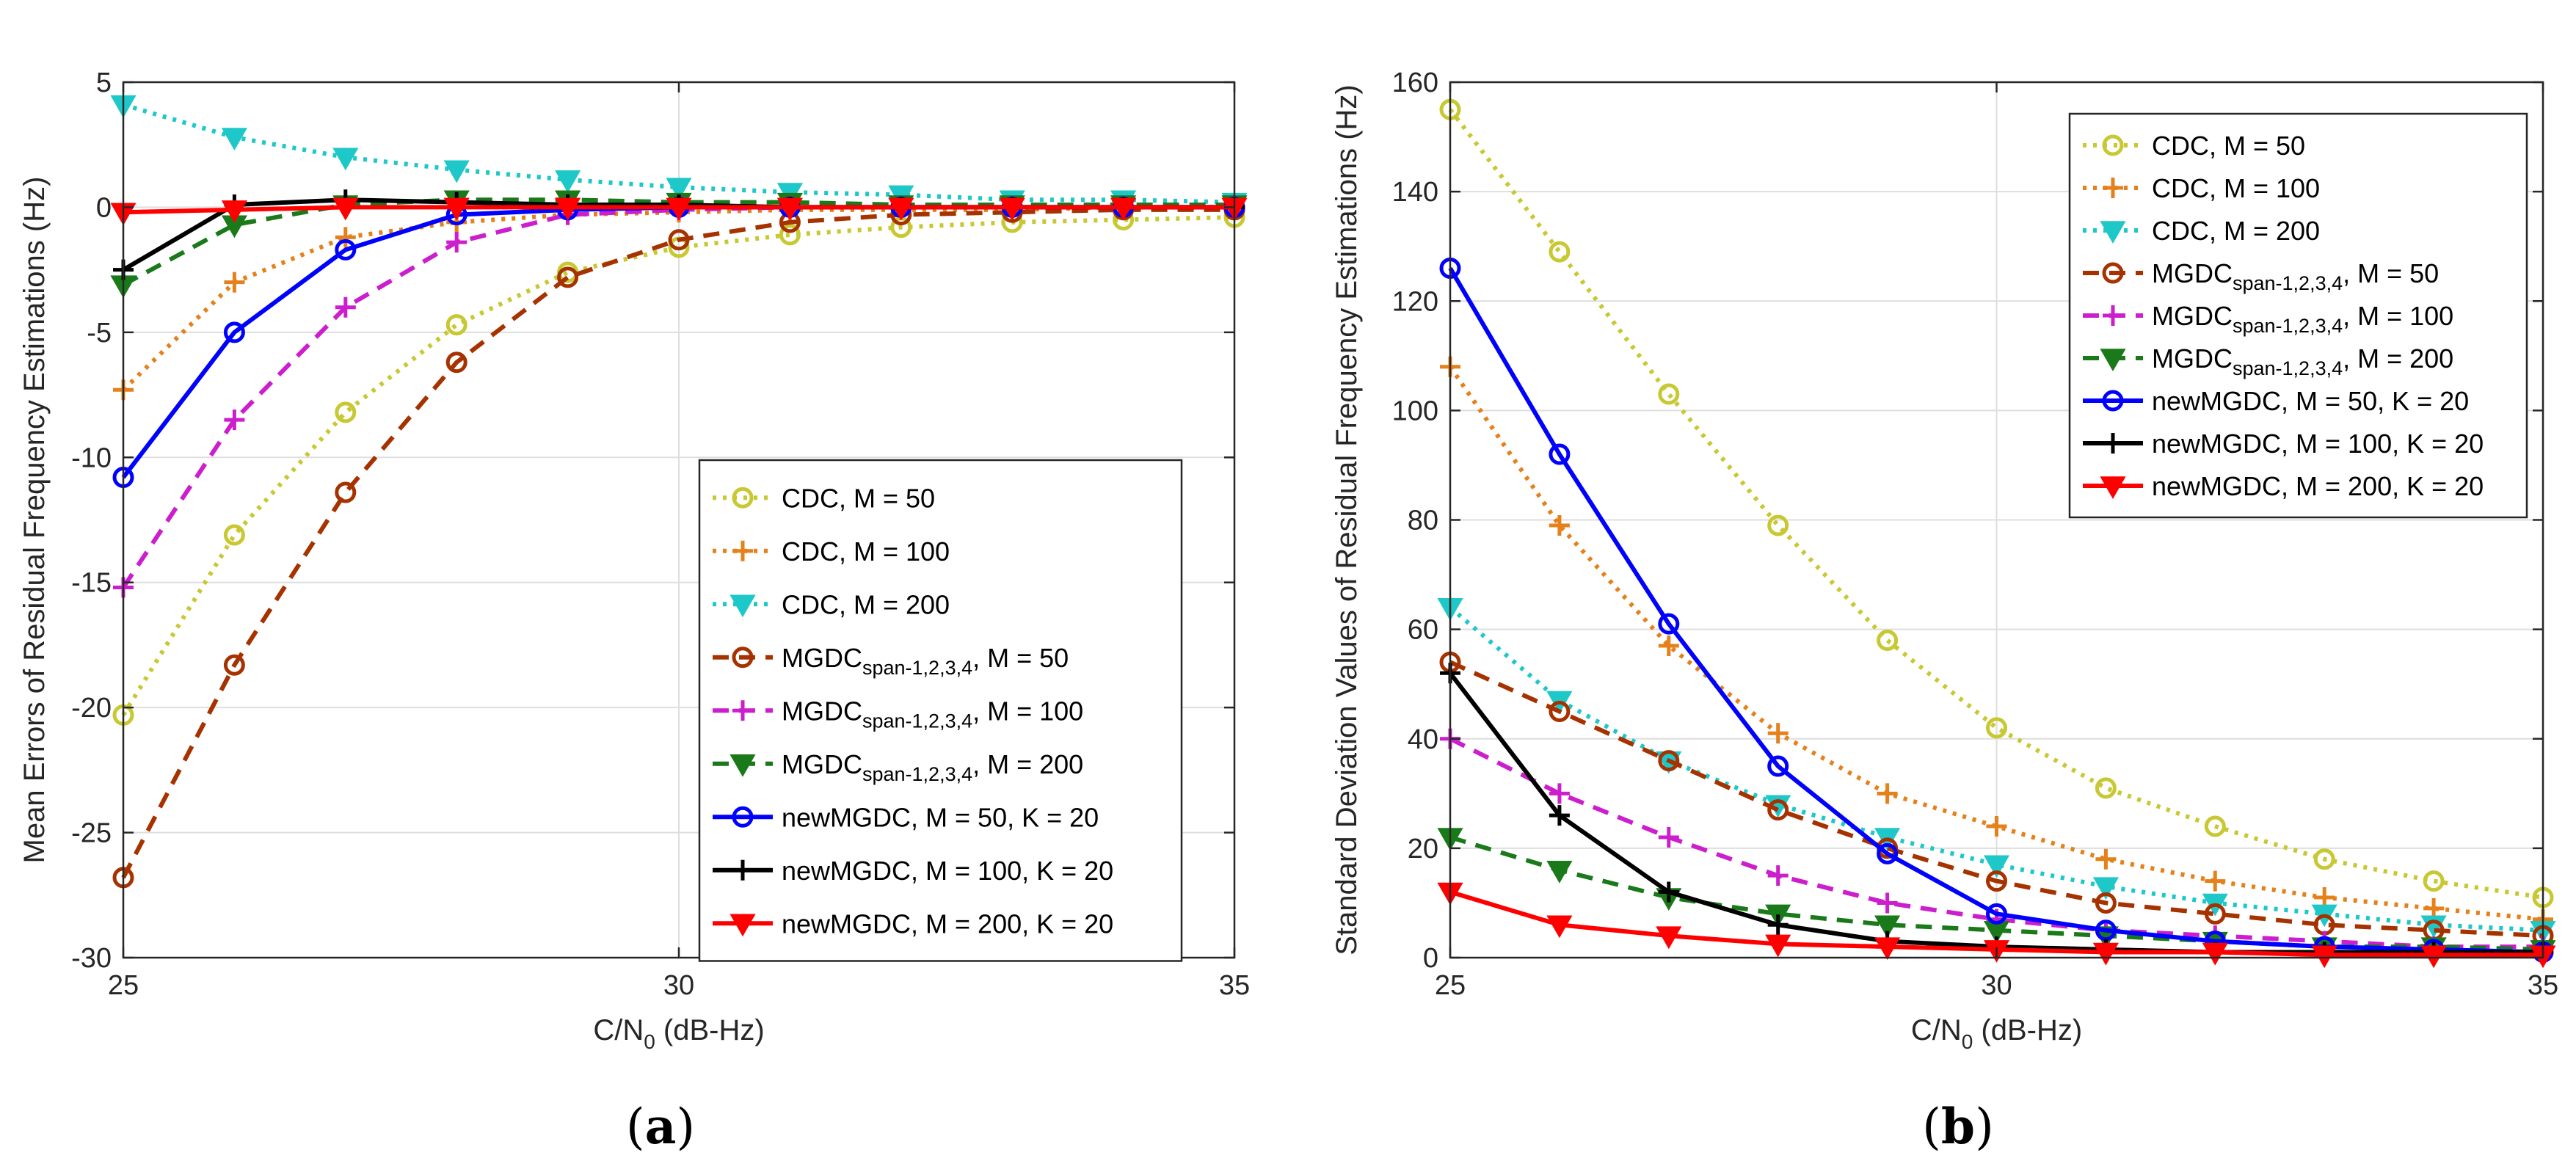 The image size is (2576, 1169). Describe the element at coordinates (947, 871) in the screenshot. I see `legend-label: newMGDC, M = 100, K = 20` at that location.